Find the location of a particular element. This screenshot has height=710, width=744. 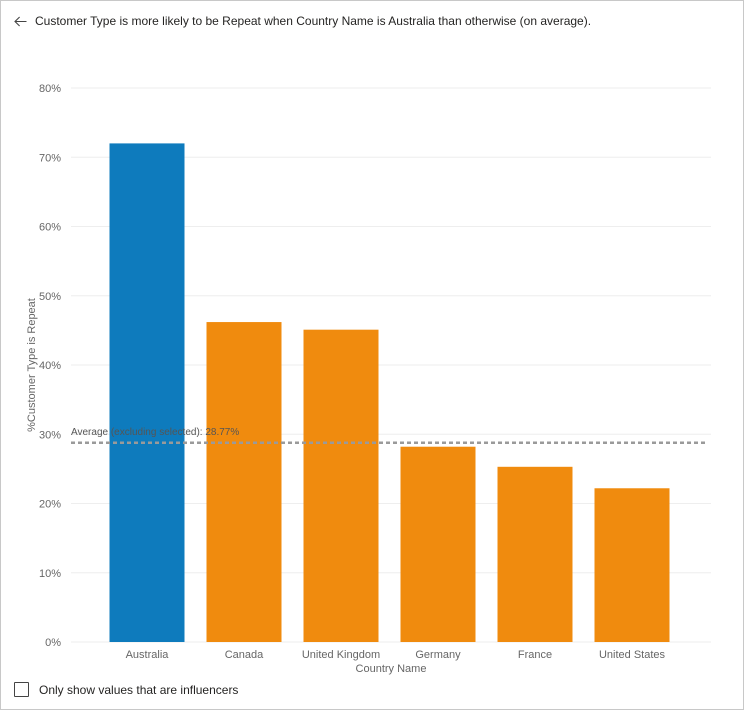

y-tick-label: 0% is located at coordinates (53, 643).